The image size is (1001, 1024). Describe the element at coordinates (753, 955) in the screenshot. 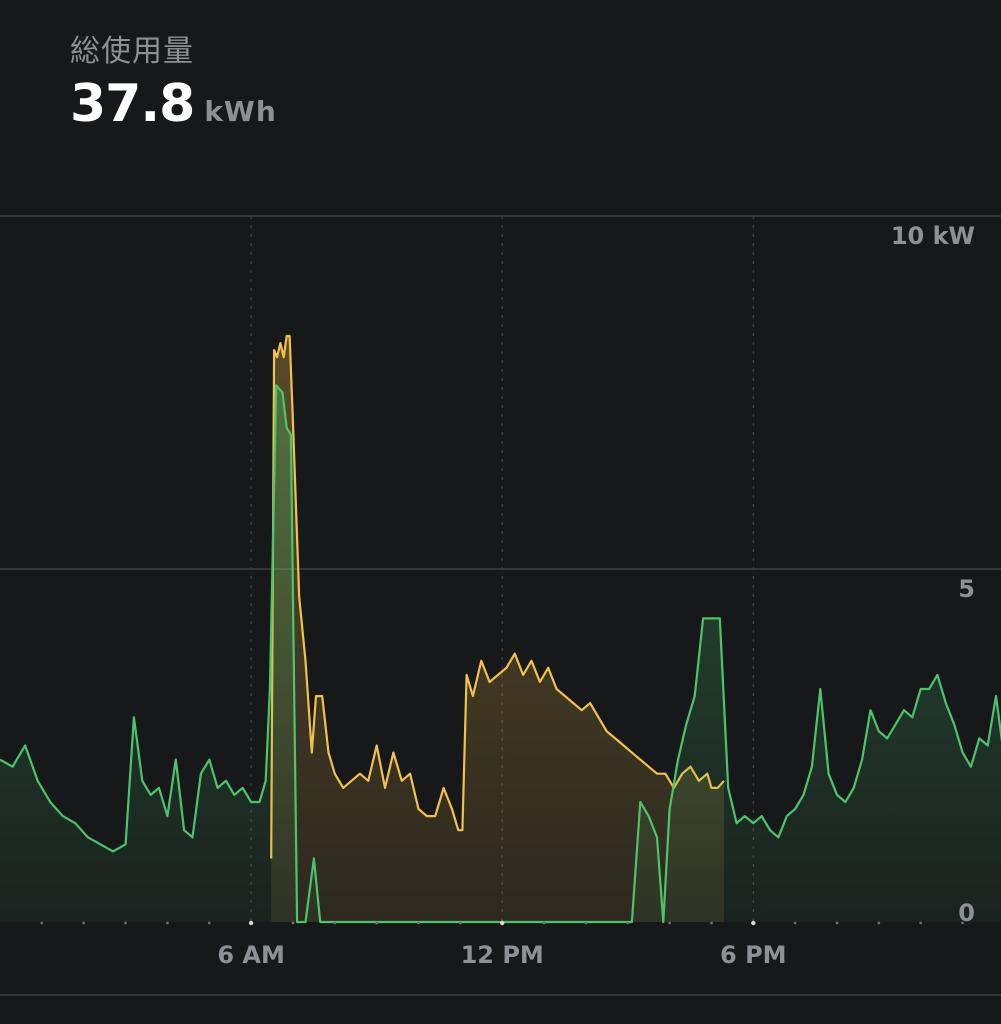

I see `x-tick-label-18: 6 PM` at that location.